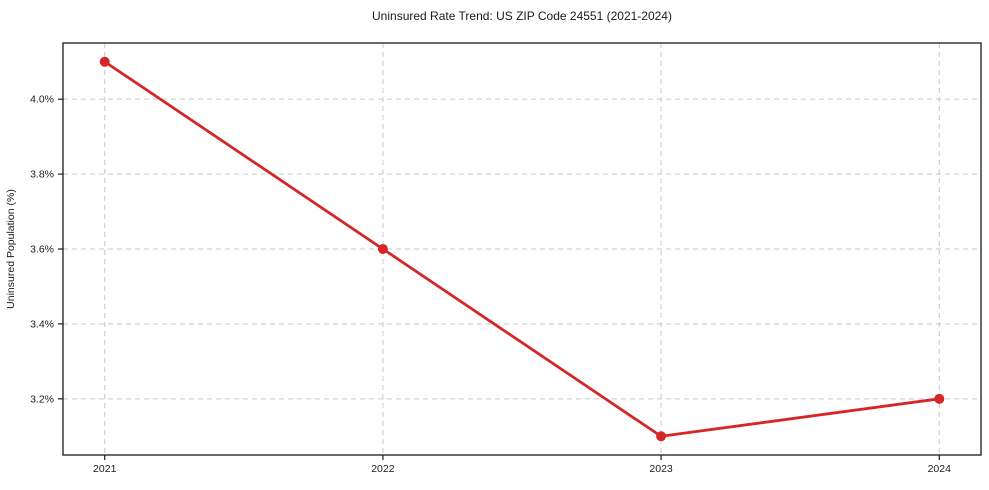  What do you see at coordinates (42, 175) in the screenshot?
I see `y-tick-label: 3.8%` at bounding box center [42, 175].